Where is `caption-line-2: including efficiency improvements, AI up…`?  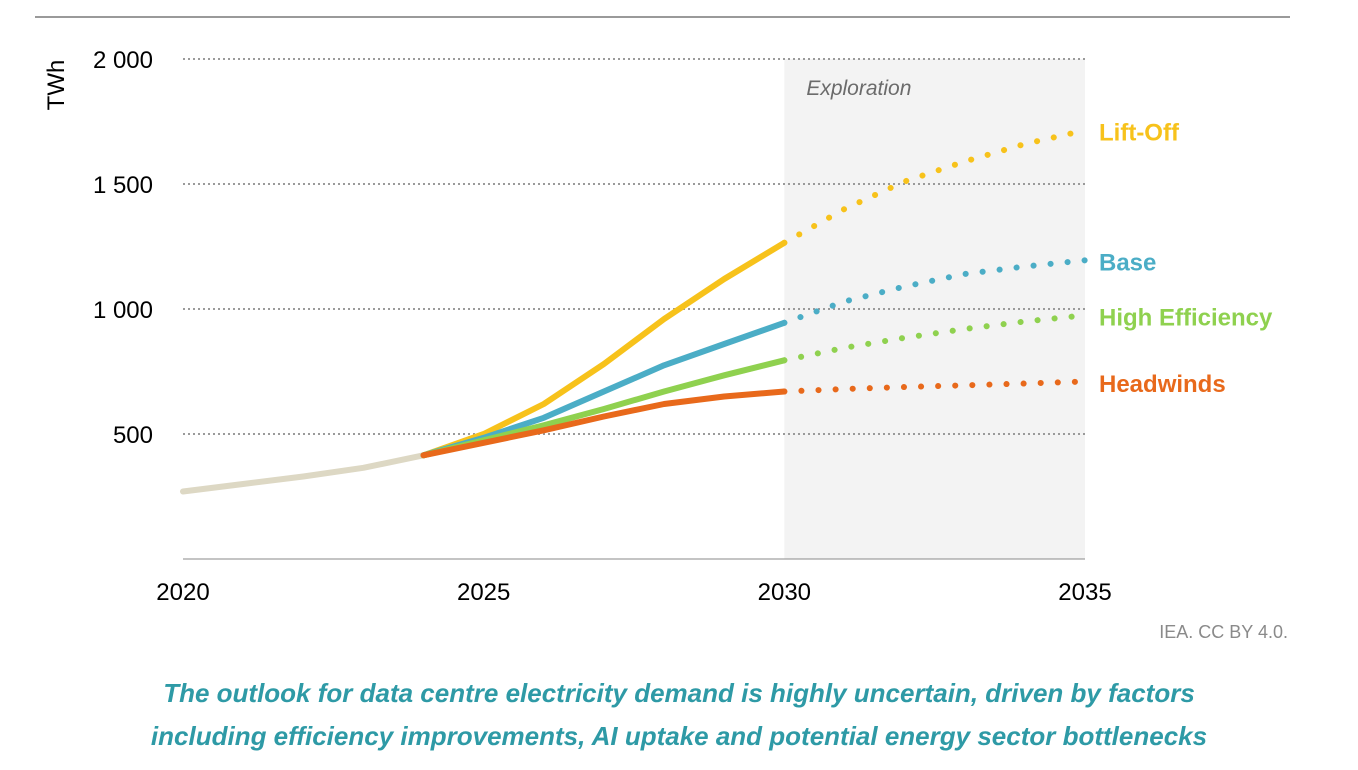
caption-line-2: including efficiency improvements, AI up… is located at coordinates (679, 736).